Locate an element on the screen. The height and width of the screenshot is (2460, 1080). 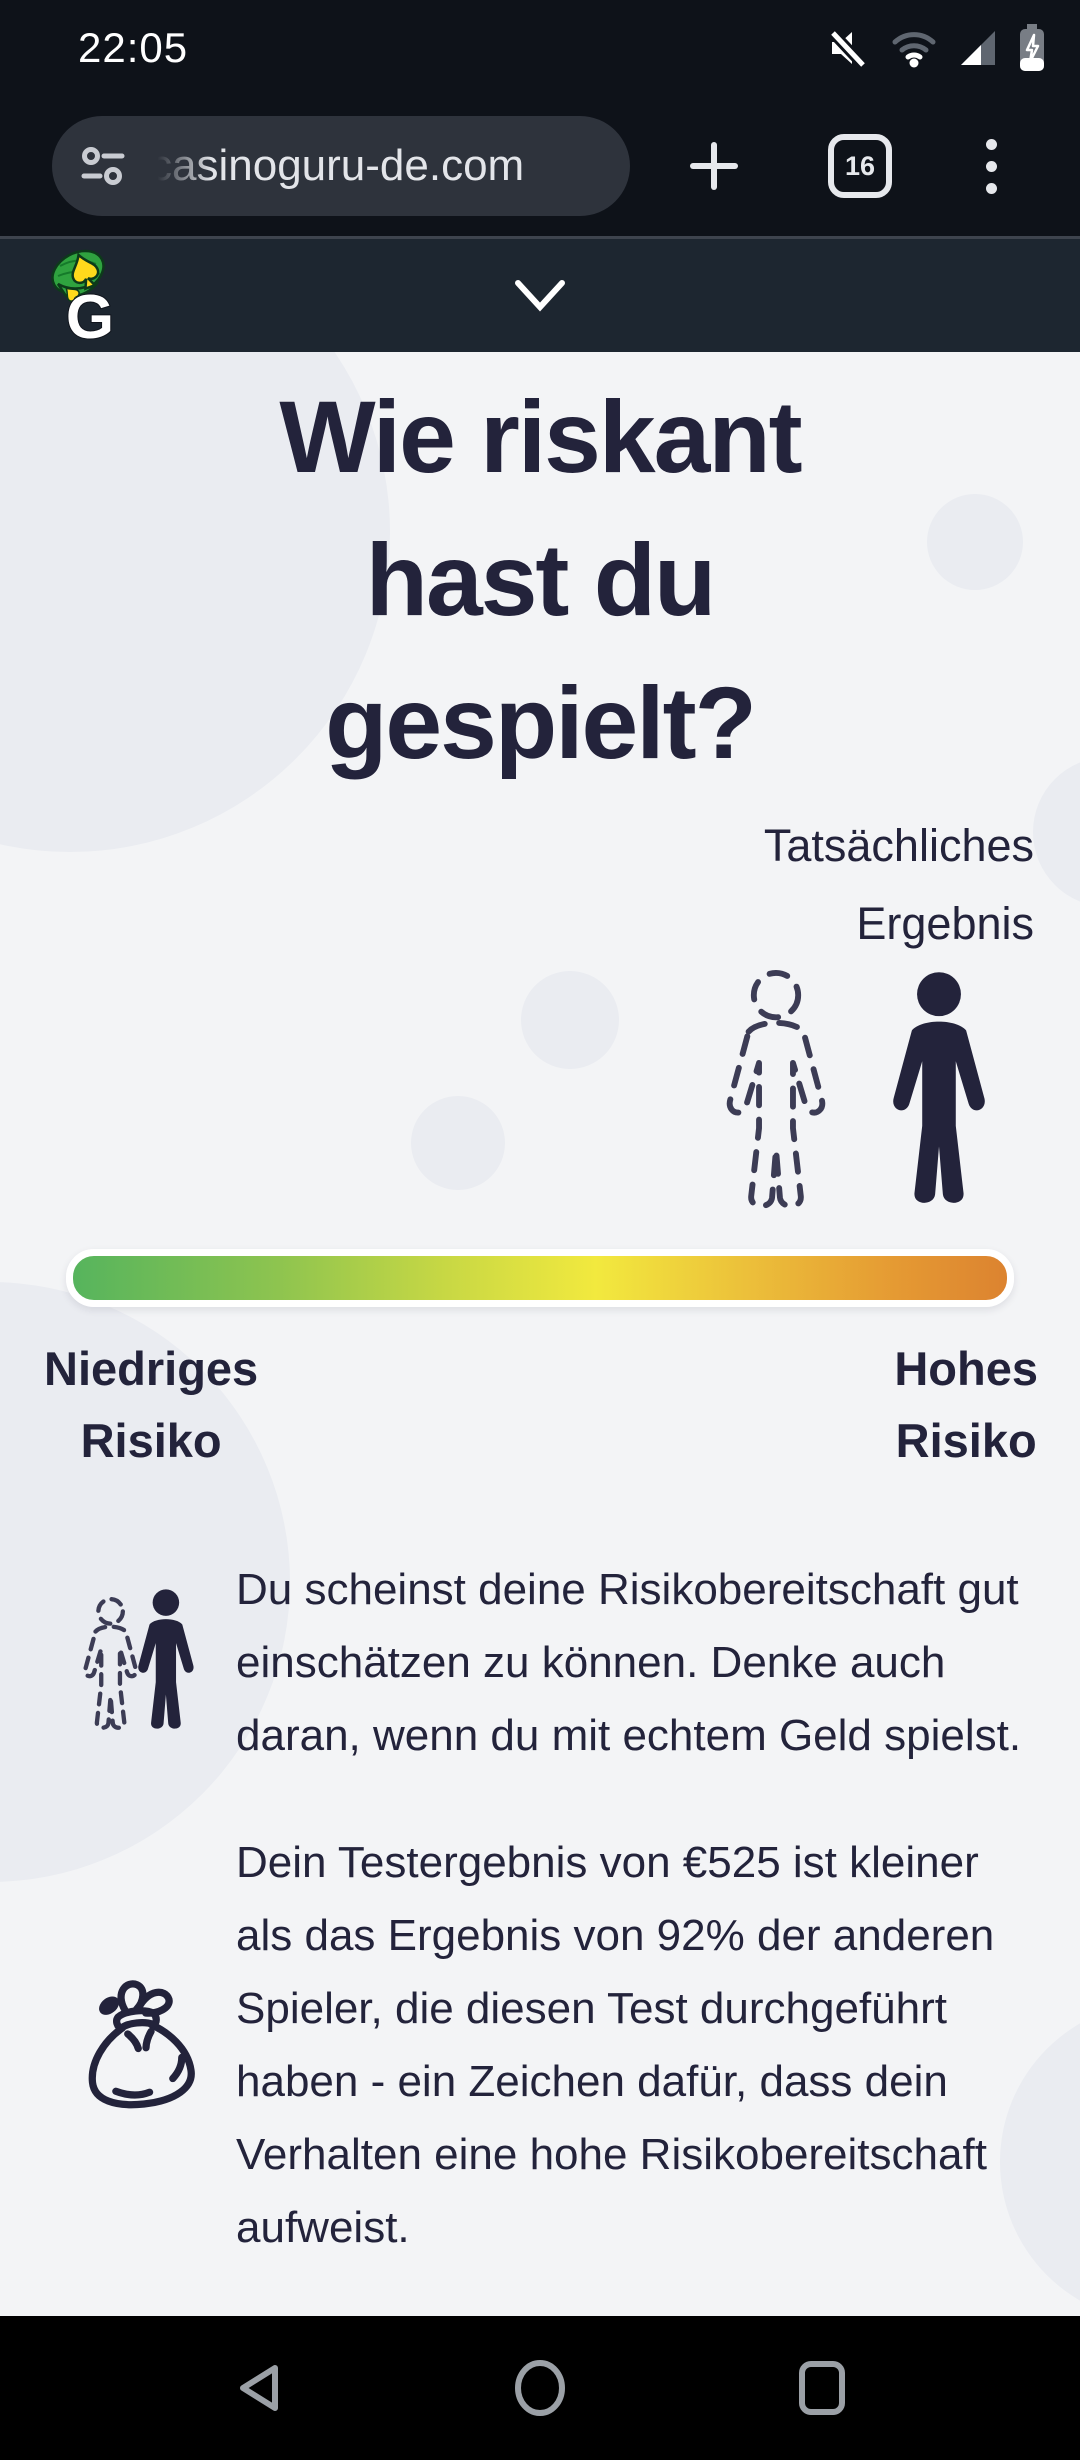
wifi-icon is located at coordinates (914, 50).